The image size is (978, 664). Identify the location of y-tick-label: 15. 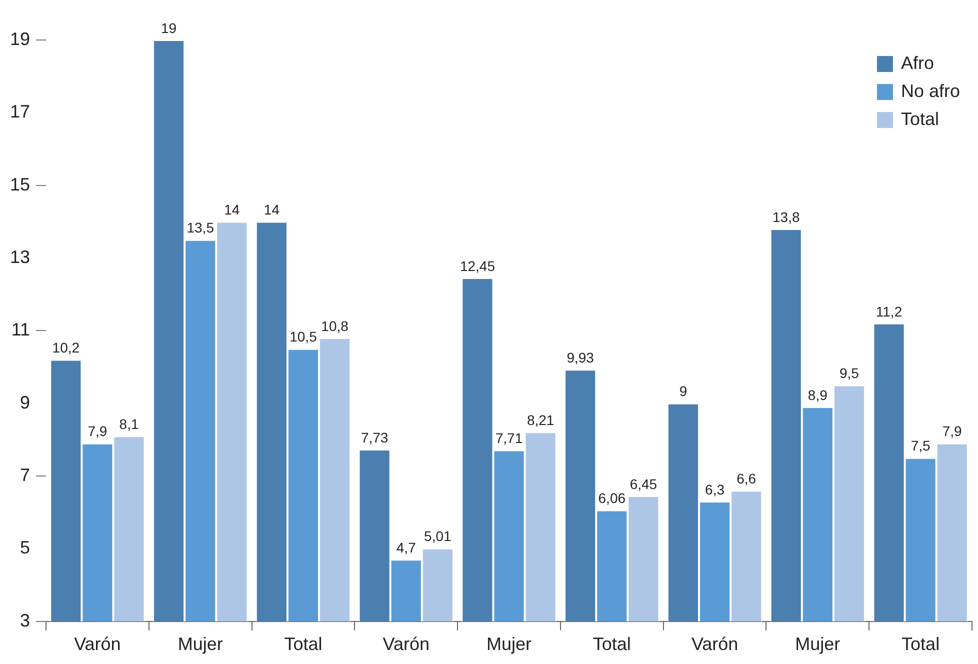
(20, 184).